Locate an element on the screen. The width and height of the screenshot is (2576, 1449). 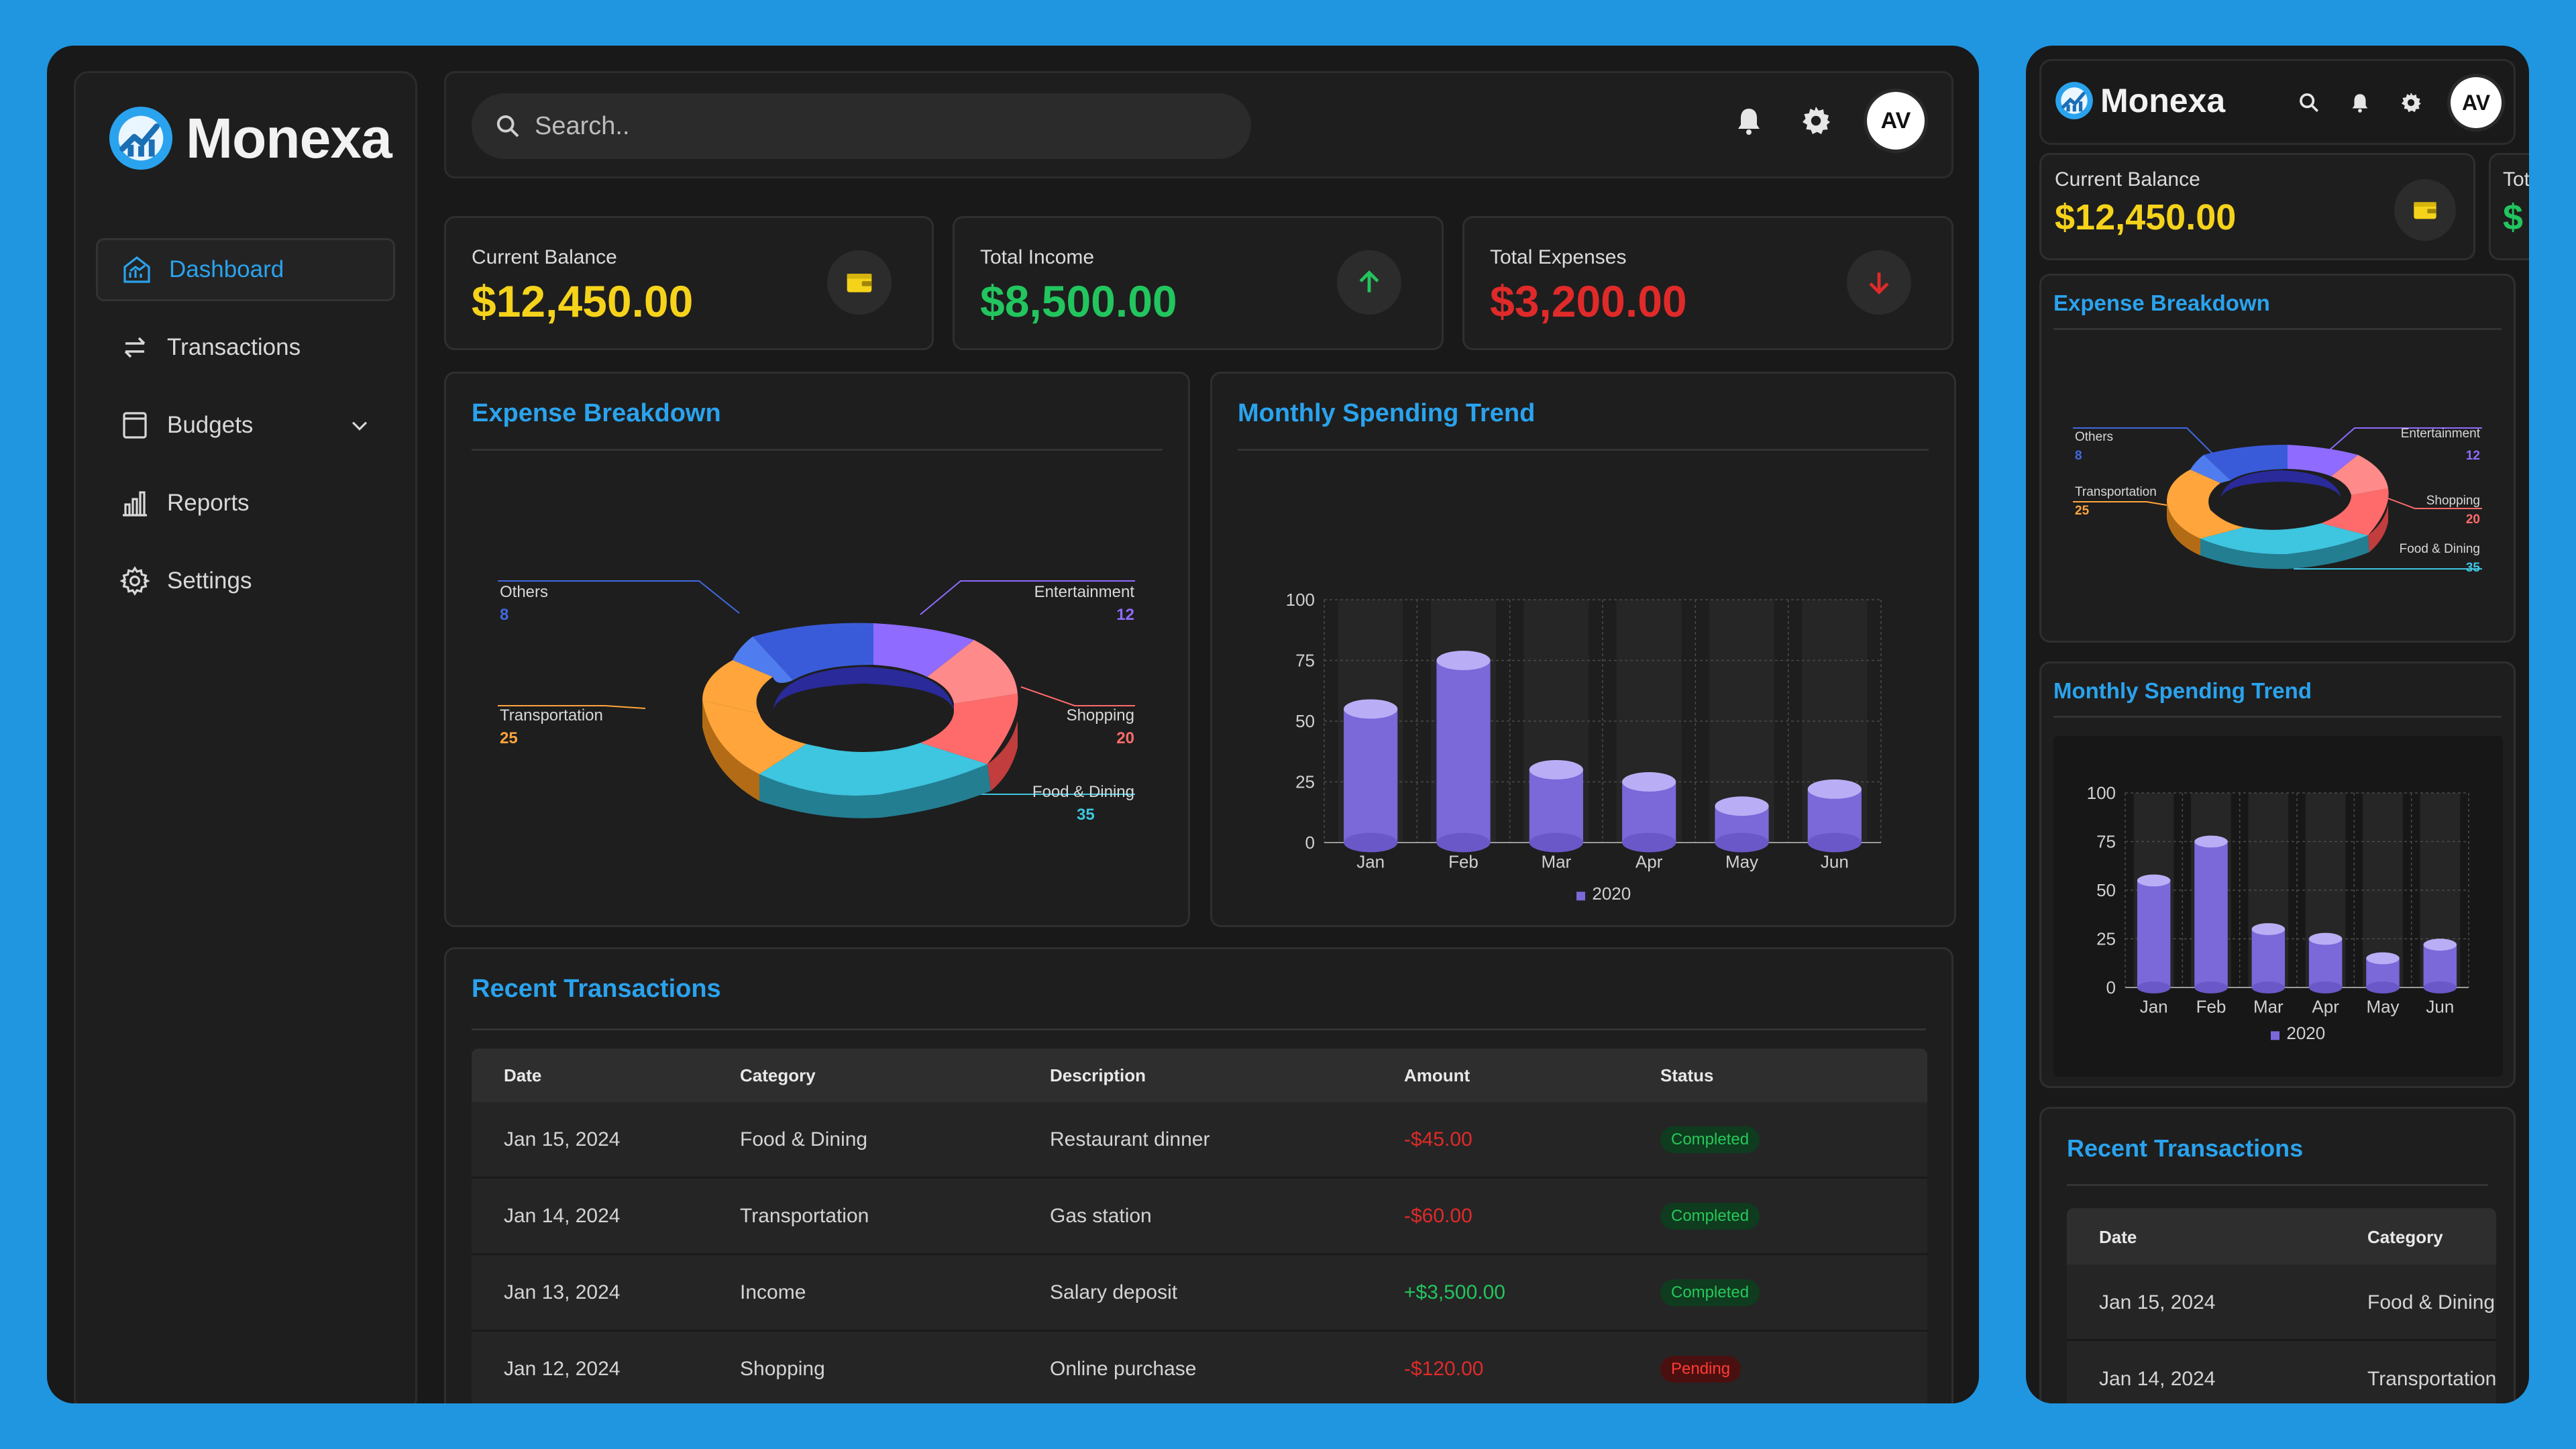
table-header: Date Category is located at coordinates (2281, 1236).